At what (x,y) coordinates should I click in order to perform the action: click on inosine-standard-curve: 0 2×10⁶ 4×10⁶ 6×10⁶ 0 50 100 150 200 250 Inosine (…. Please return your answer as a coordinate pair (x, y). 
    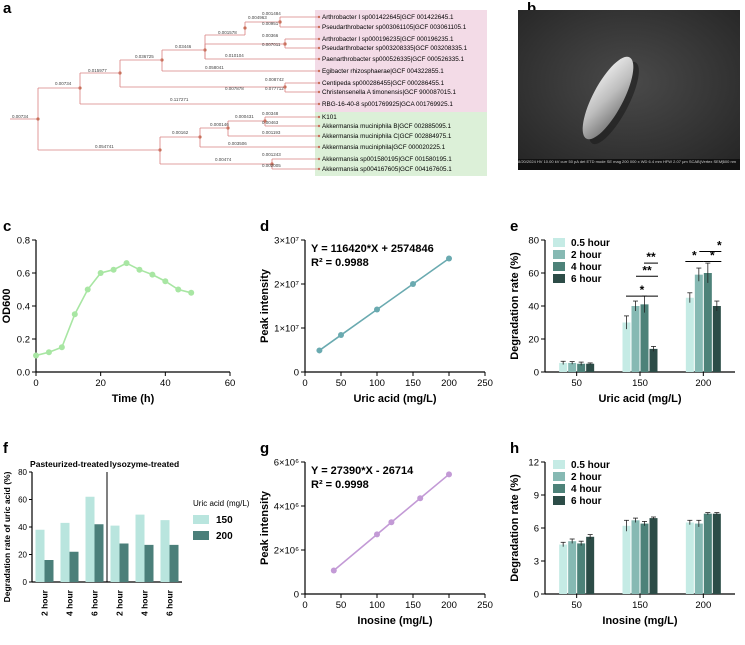
    Looking at the image, I should click on (376, 543).